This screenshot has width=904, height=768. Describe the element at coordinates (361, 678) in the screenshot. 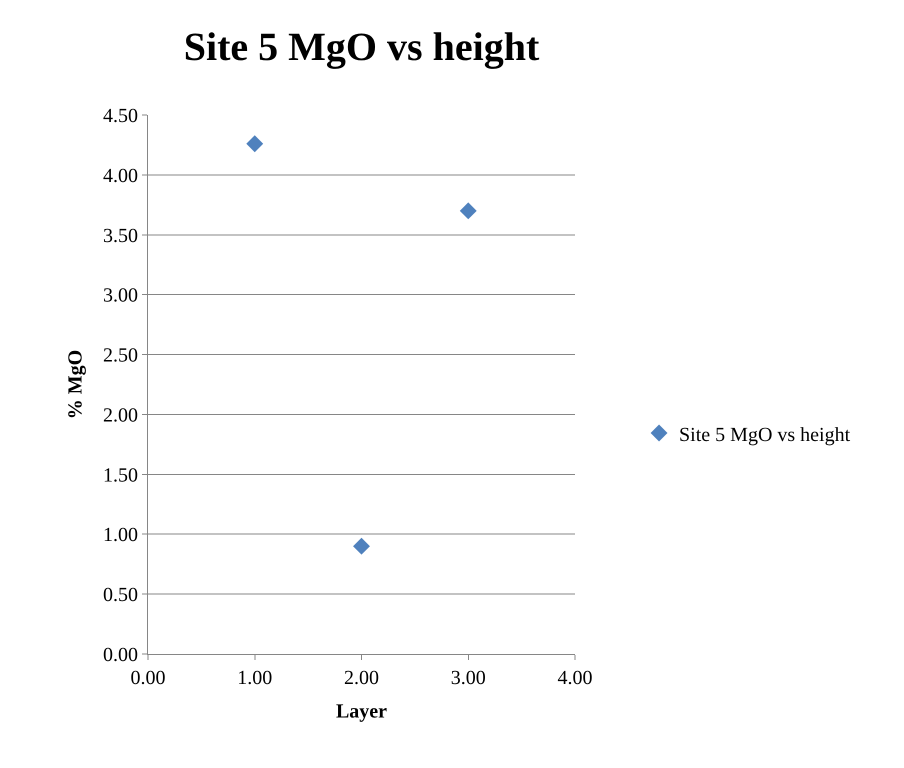

I see `x-tick-label: 2.00` at that location.